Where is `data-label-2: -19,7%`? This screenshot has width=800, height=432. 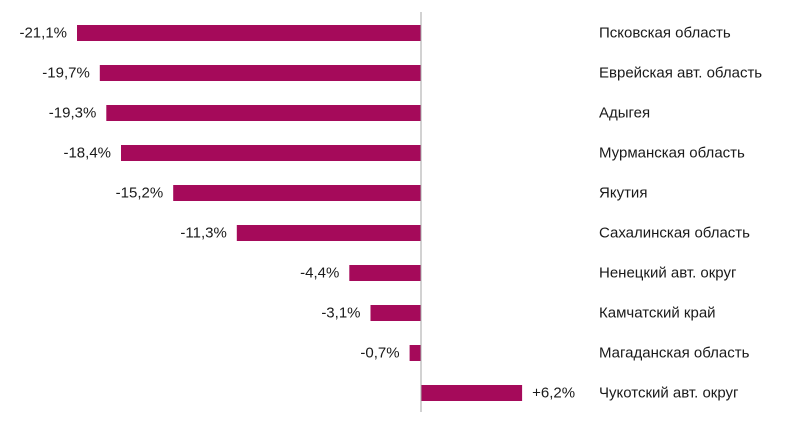 data-label-2: -19,7% is located at coordinates (66, 73).